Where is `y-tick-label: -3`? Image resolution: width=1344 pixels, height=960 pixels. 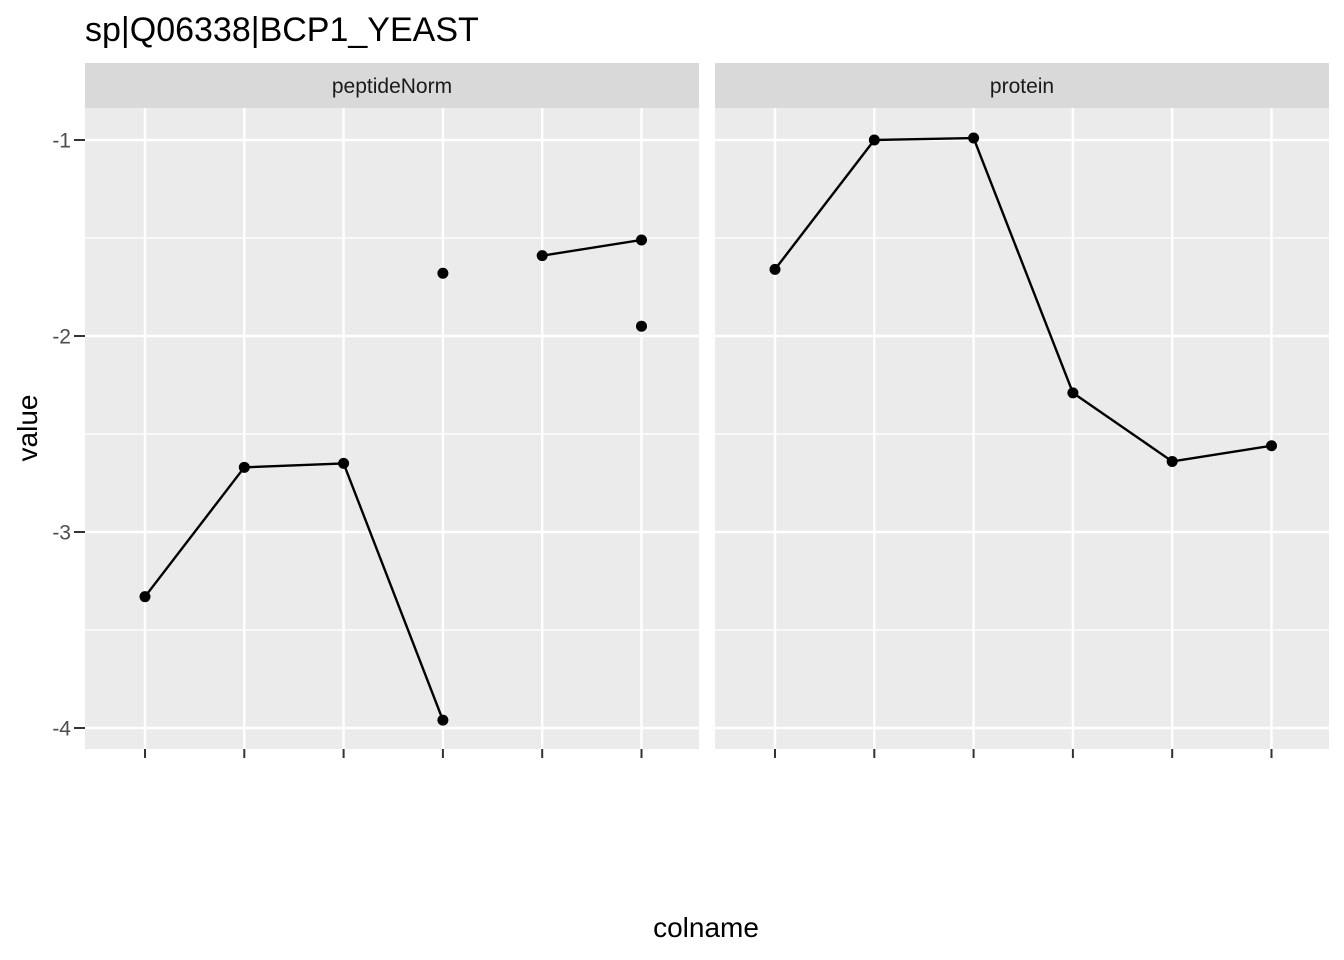
y-tick-label: -3 is located at coordinates (61, 533).